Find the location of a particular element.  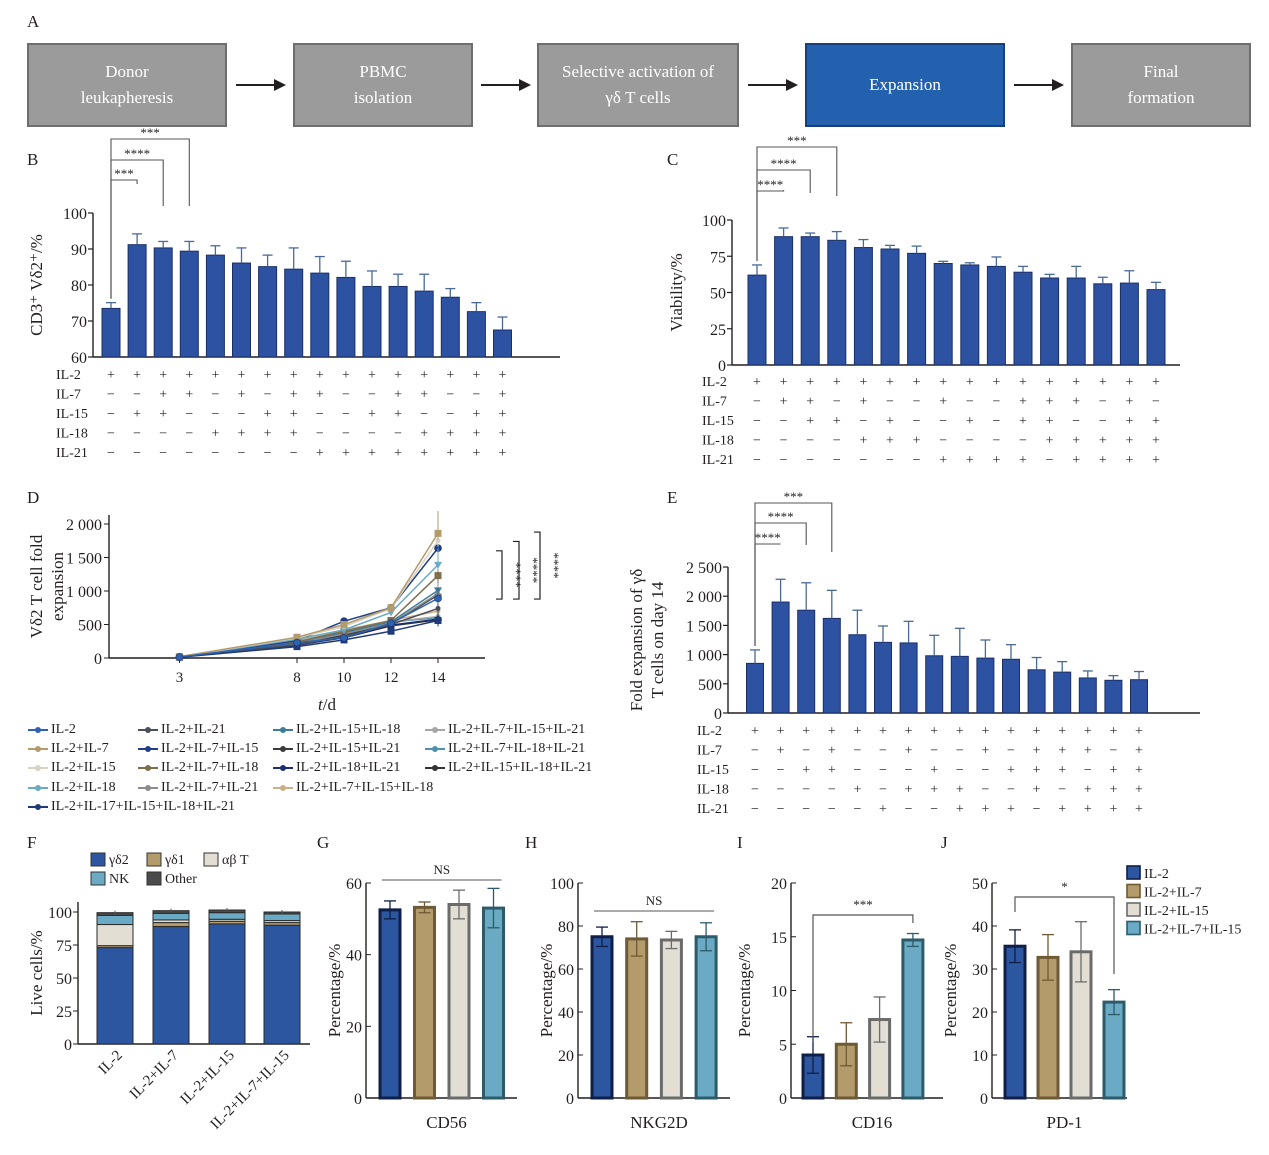

y-tick-label: 60 is located at coordinates (566, 970).